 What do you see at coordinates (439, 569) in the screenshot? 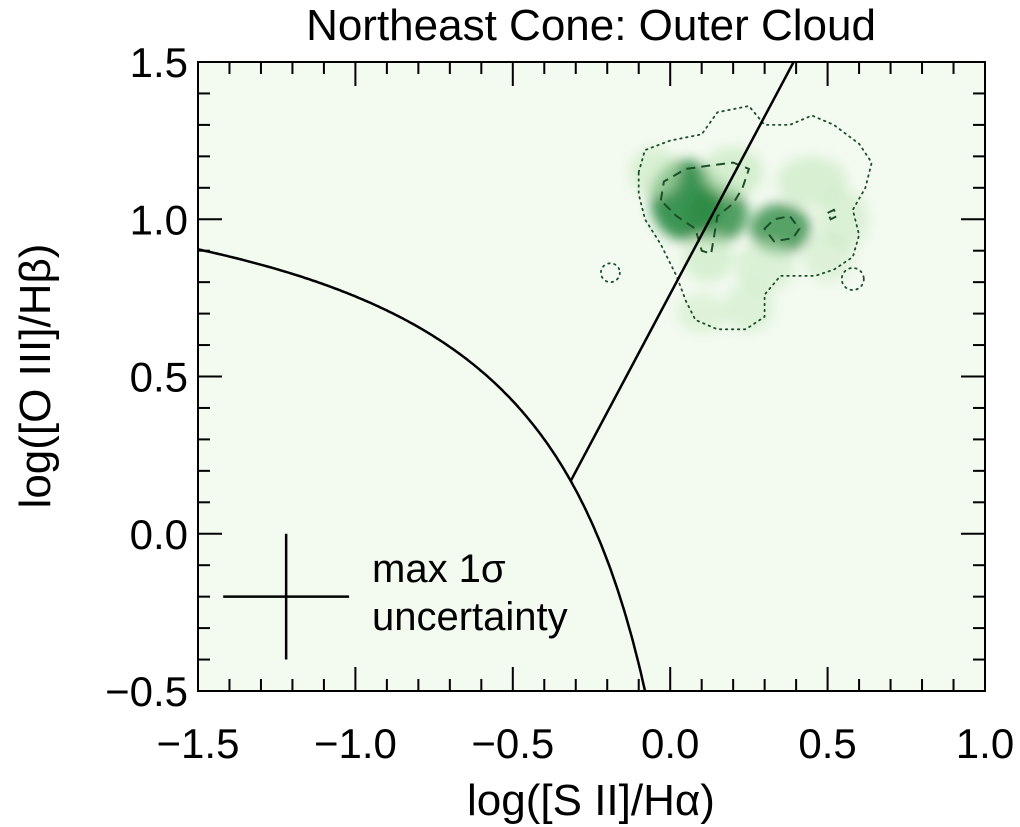
I see `error-bar-label-line1: max 1σ` at bounding box center [439, 569].